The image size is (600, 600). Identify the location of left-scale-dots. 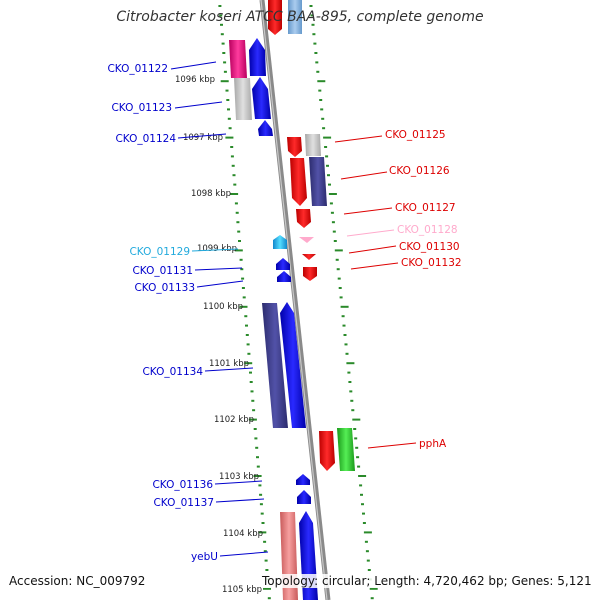
(244, 302).